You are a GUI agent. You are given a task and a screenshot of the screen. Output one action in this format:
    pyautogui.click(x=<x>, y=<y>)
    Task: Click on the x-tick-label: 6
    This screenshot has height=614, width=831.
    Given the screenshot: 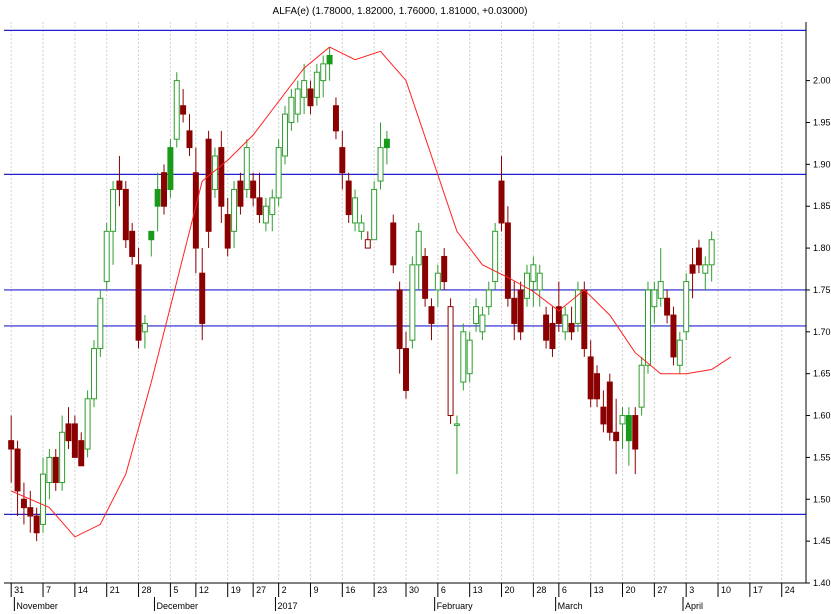 What is the action you would take?
    pyautogui.click(x=443, y=590)
    